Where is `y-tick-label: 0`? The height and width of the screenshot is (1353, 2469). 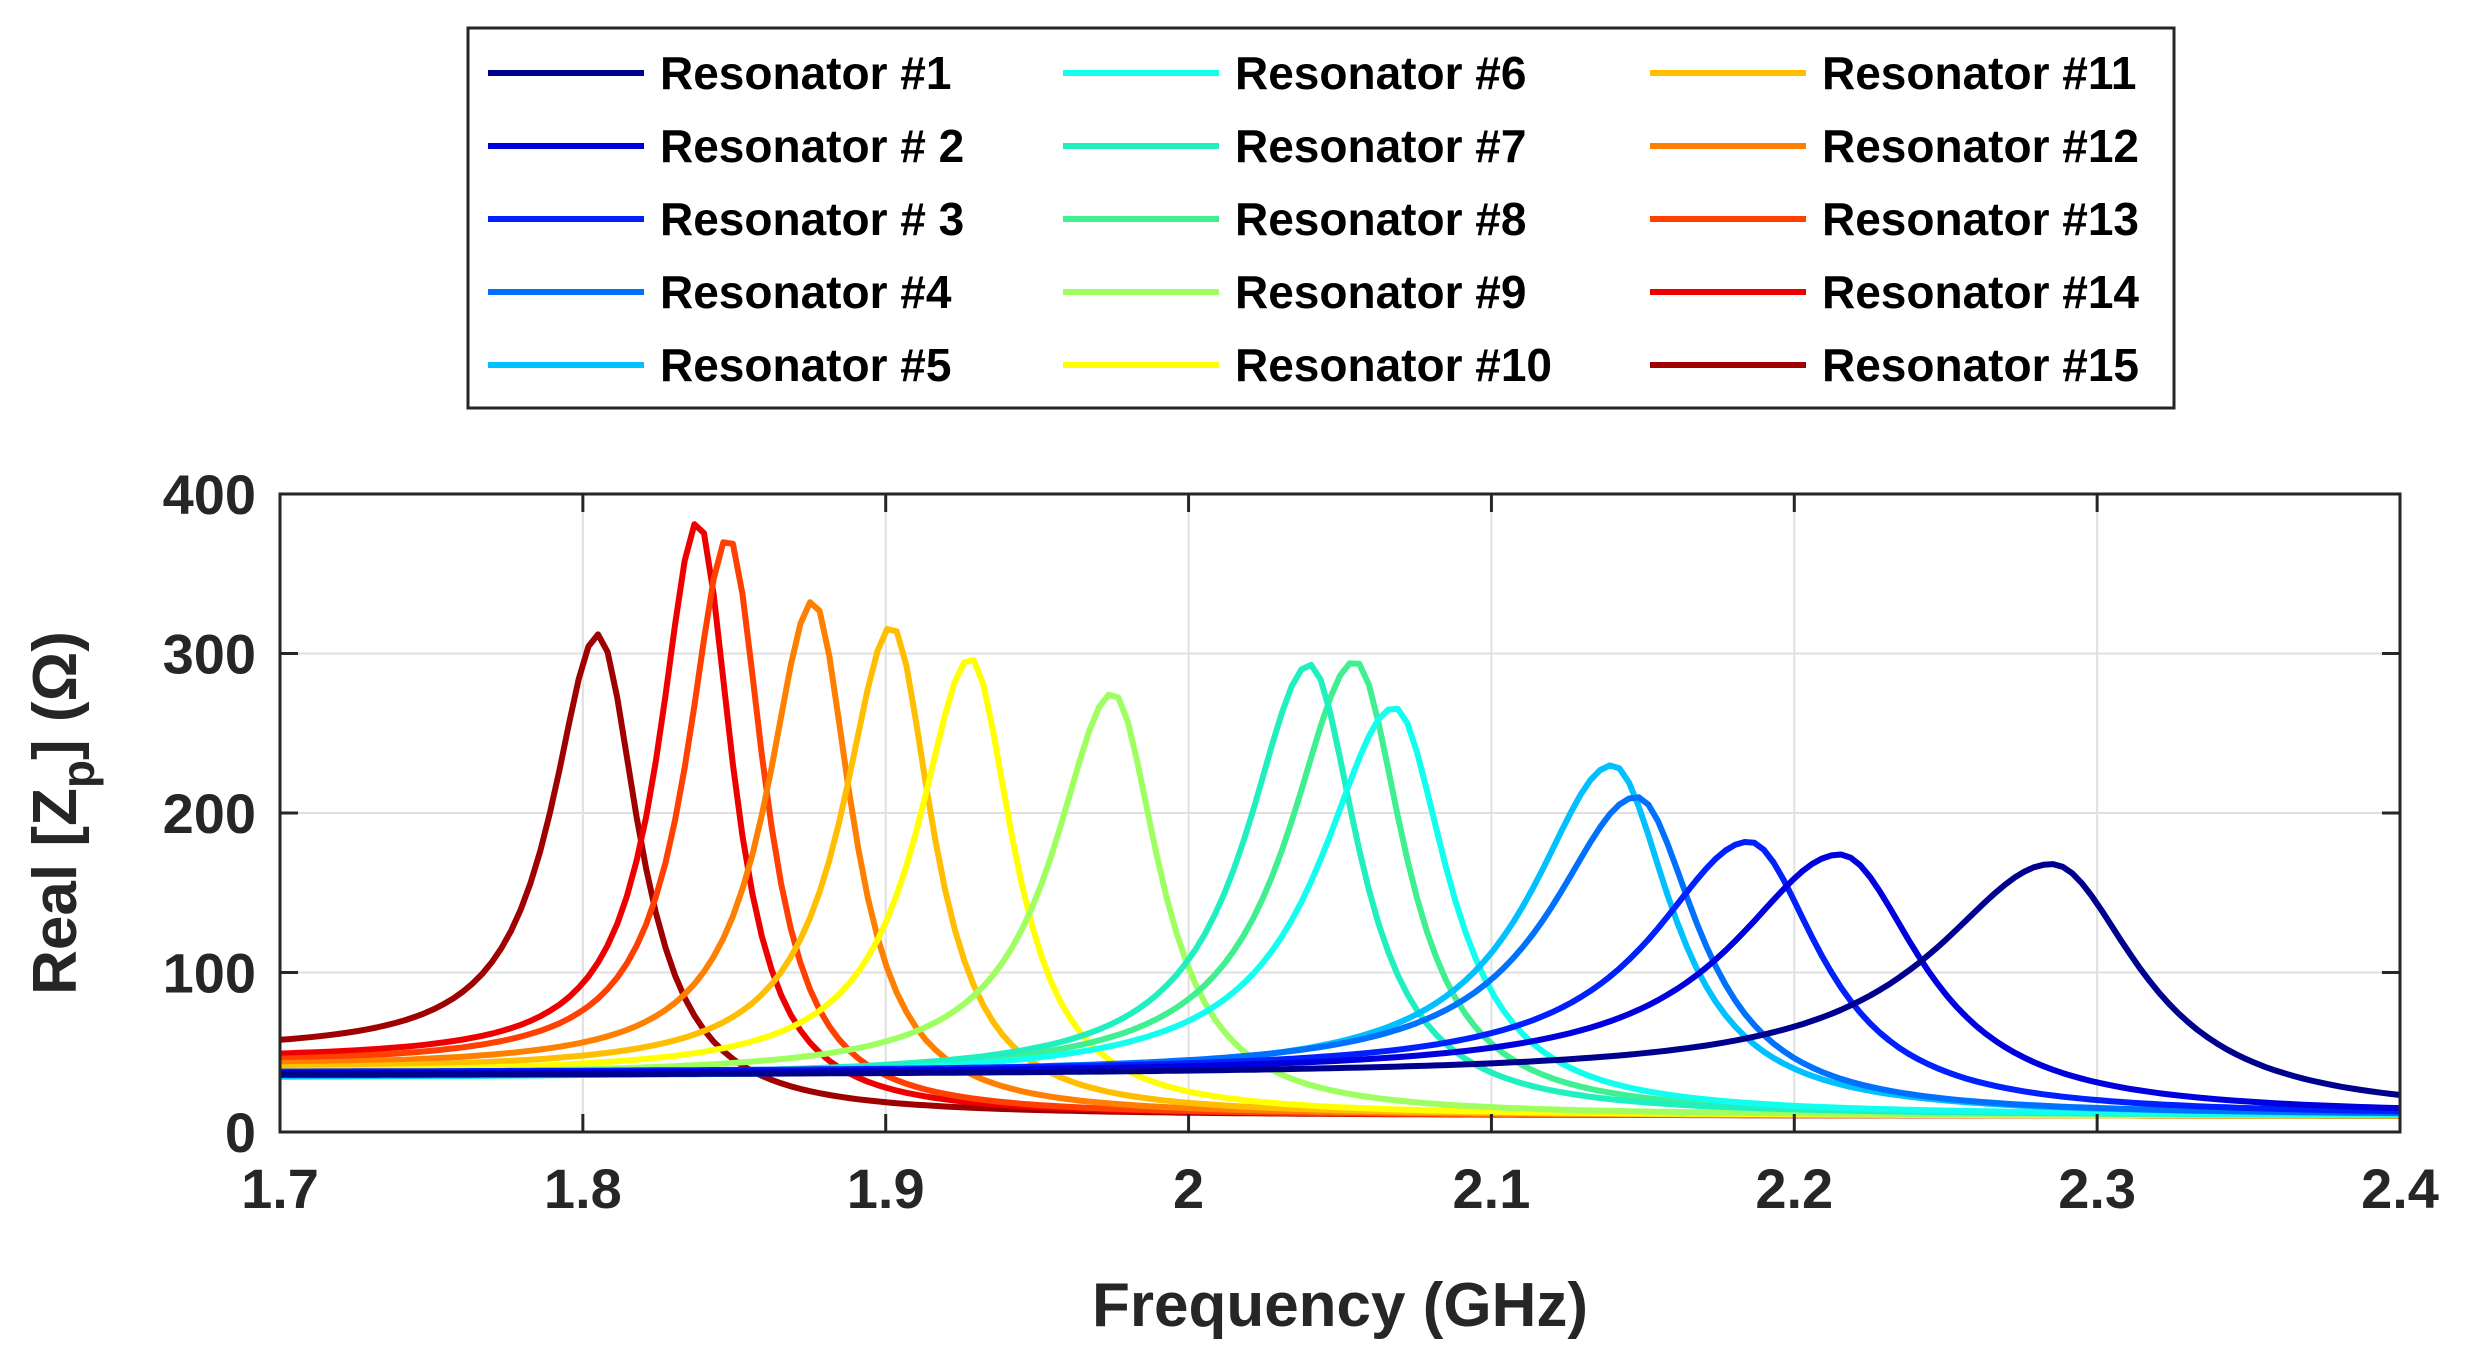
y-tick-label: 0 is located at coordinates (240, 1132).